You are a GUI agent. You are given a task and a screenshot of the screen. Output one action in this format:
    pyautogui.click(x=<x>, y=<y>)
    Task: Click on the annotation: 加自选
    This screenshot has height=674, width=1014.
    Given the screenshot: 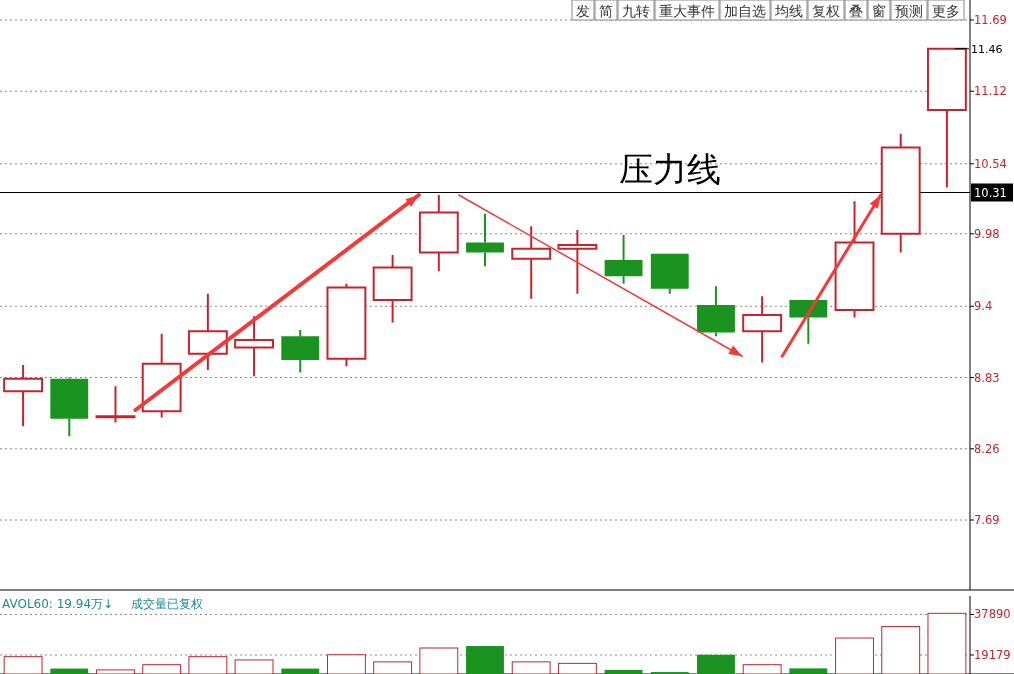 What is the action you would take?
    pyautogui.click(x=745, y=11)
    